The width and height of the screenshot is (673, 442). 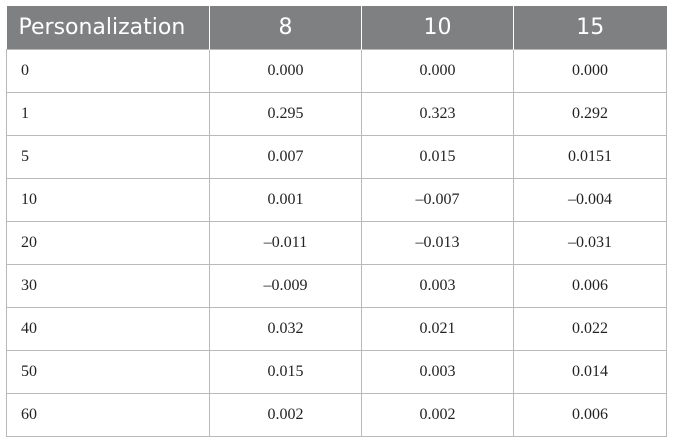 What do you see at coordinates (590, 28) in the screenshot?
I see `header-col-15: 15` at bounding box center [590, 28].